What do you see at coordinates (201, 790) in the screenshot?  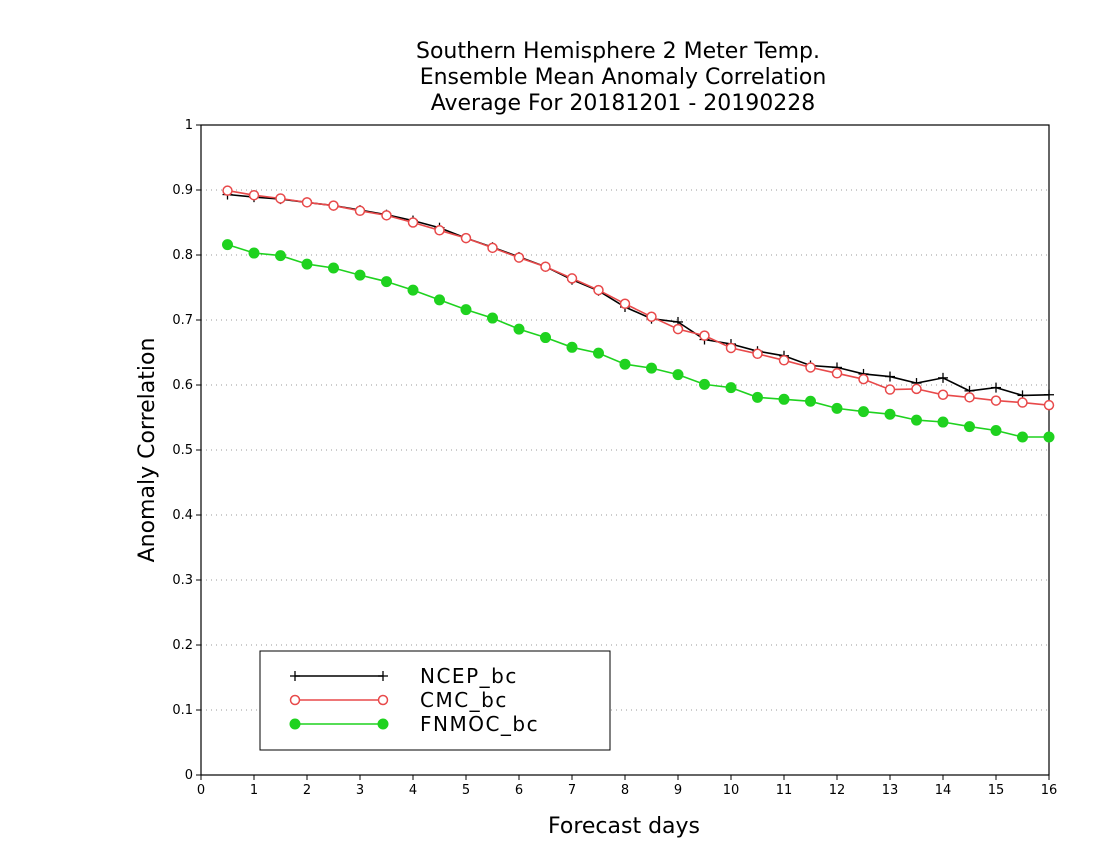 I see `x-tick-label: 0` at bounding box center [201, 790].